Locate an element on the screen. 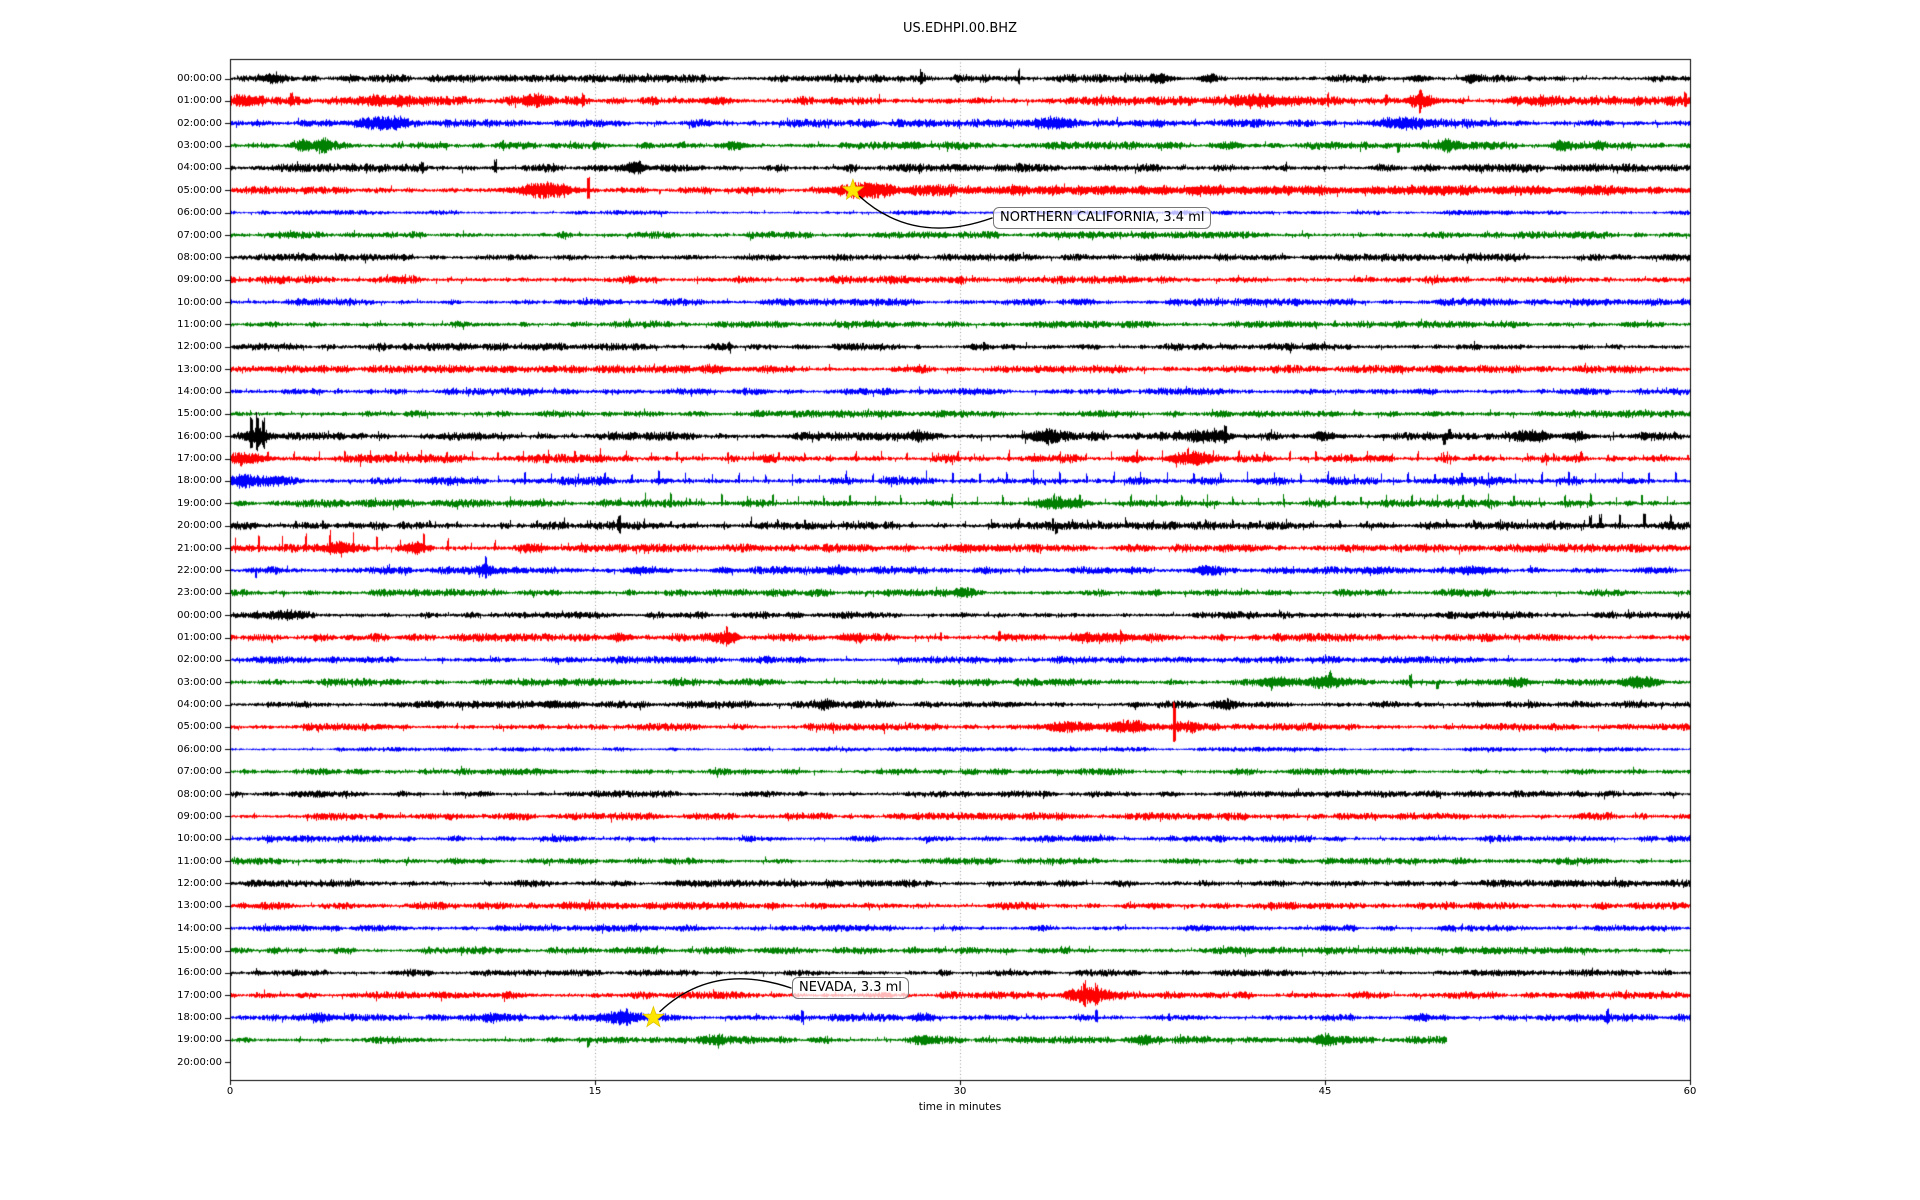 The height and width of the screenshot is (1200, 1920). x-axis-tick-label: 60 is located at coordinates (1690, 1091).